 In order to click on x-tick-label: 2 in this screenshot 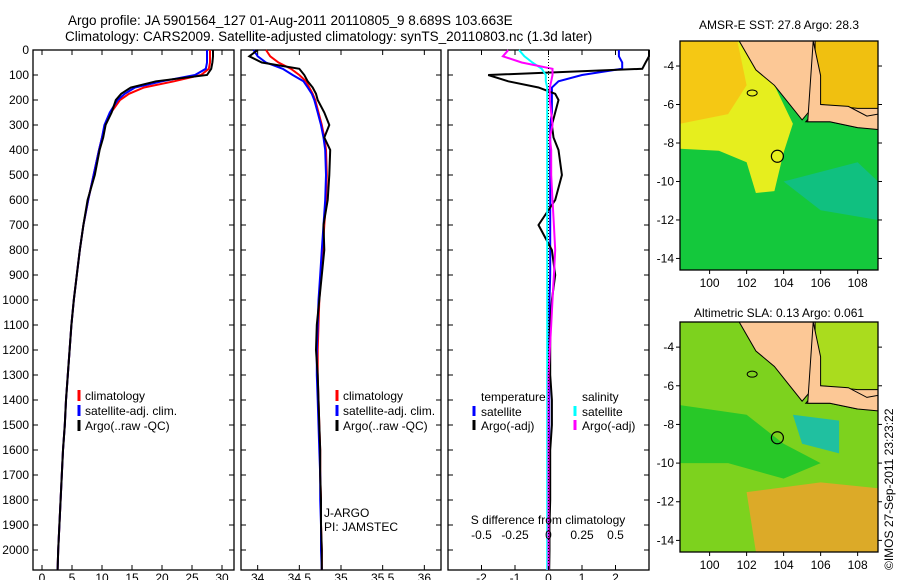, I will do `click(615, 575)`.